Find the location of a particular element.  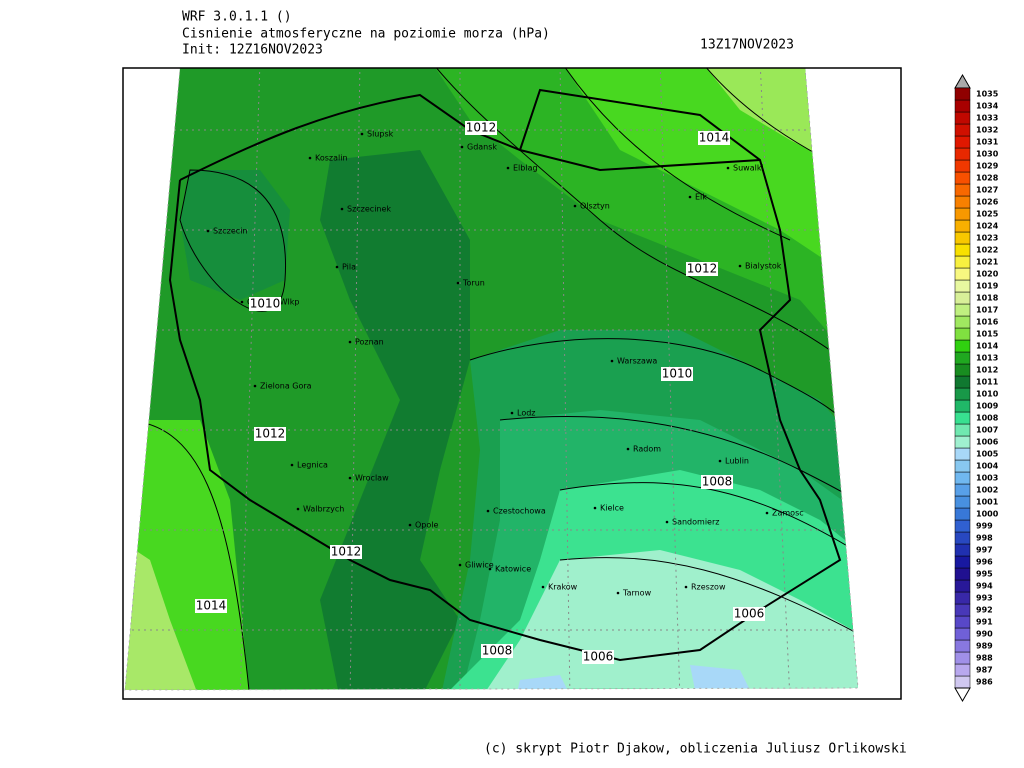

city-label: Szczecinek is located at coordinates (369, 209).